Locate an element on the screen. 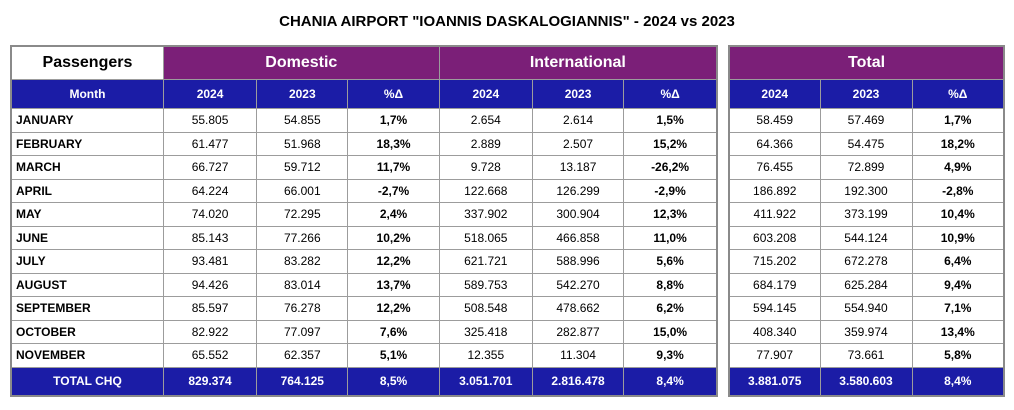 This screenshot has width=1014, height=410. international-2023-cell: 542.270 is located at coordinates (578, 284).